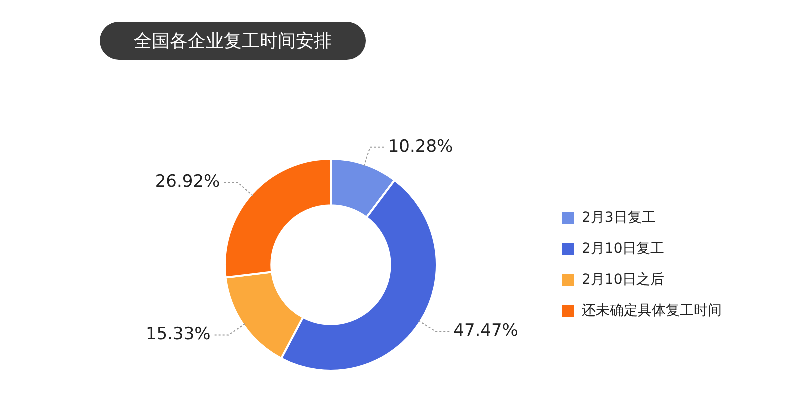  Describe the element at coordinates (623, 280) in the screenshot. I see `legend-label: 2月10日之后` at that location.